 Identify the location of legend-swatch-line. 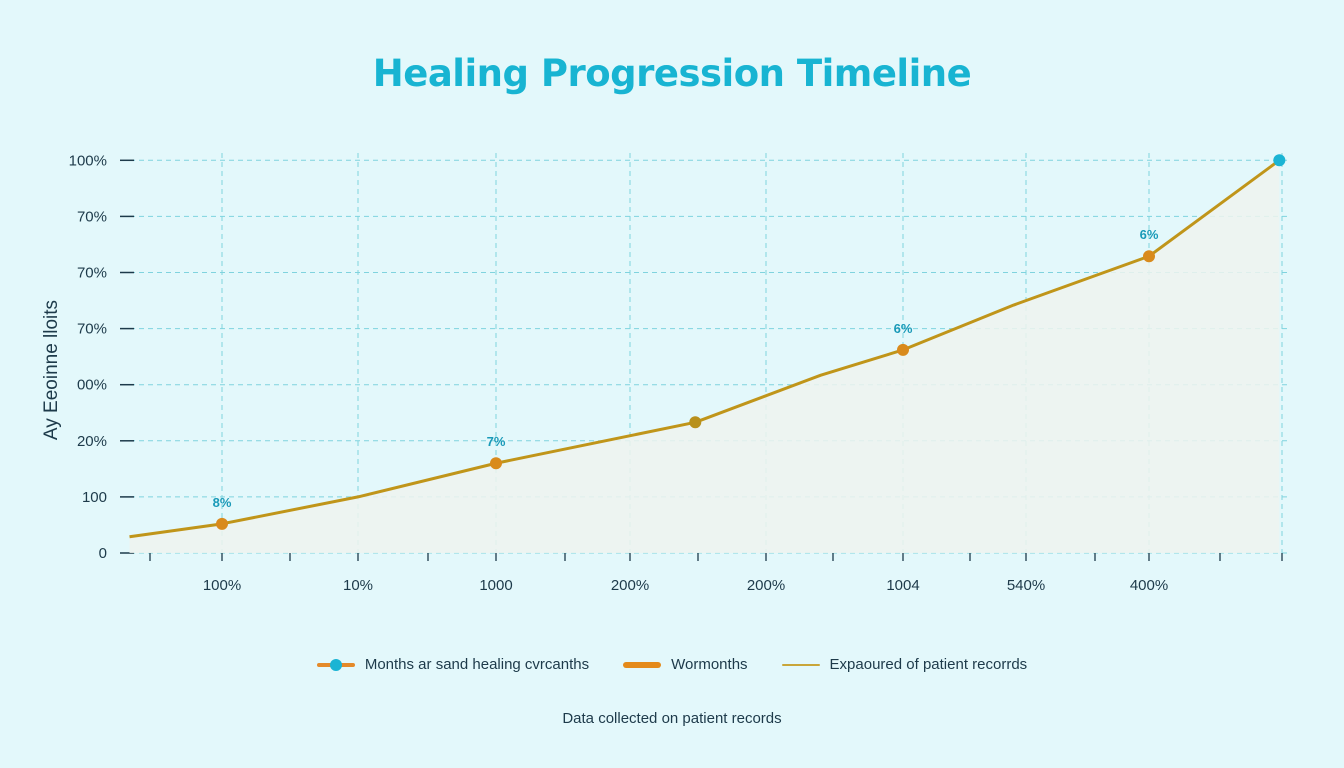
(800, 664).